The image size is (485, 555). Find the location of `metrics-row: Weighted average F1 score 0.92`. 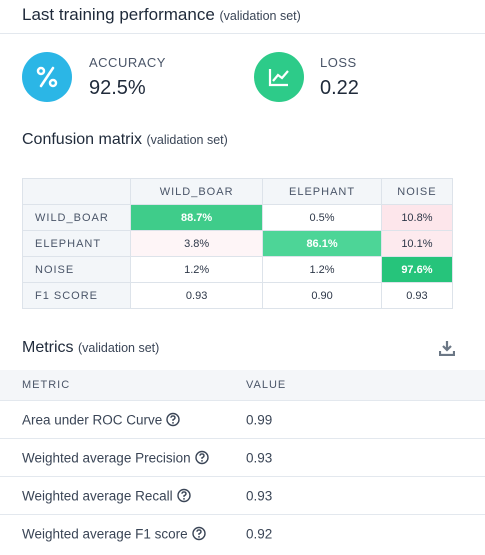

metrics-row: Weighted average F1 score 0.92 is located at coordinates (242, 533).